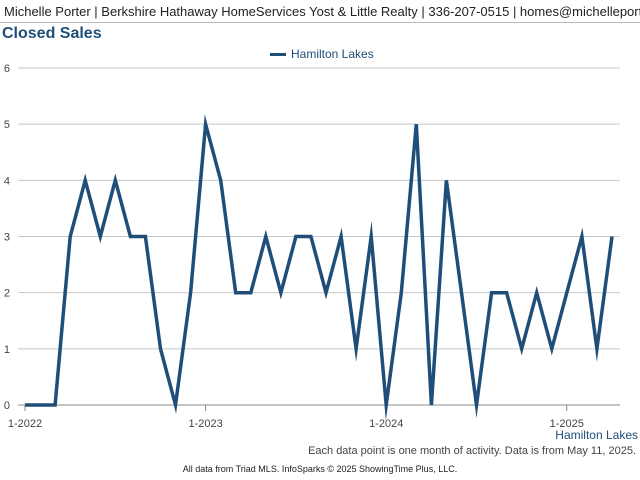 This screenshot has width=640, height=480. What do you see at coordinates (205, 424) in the screenshot?
I see `x-tick-label: 1-2023` at bounding box center [205, 424].